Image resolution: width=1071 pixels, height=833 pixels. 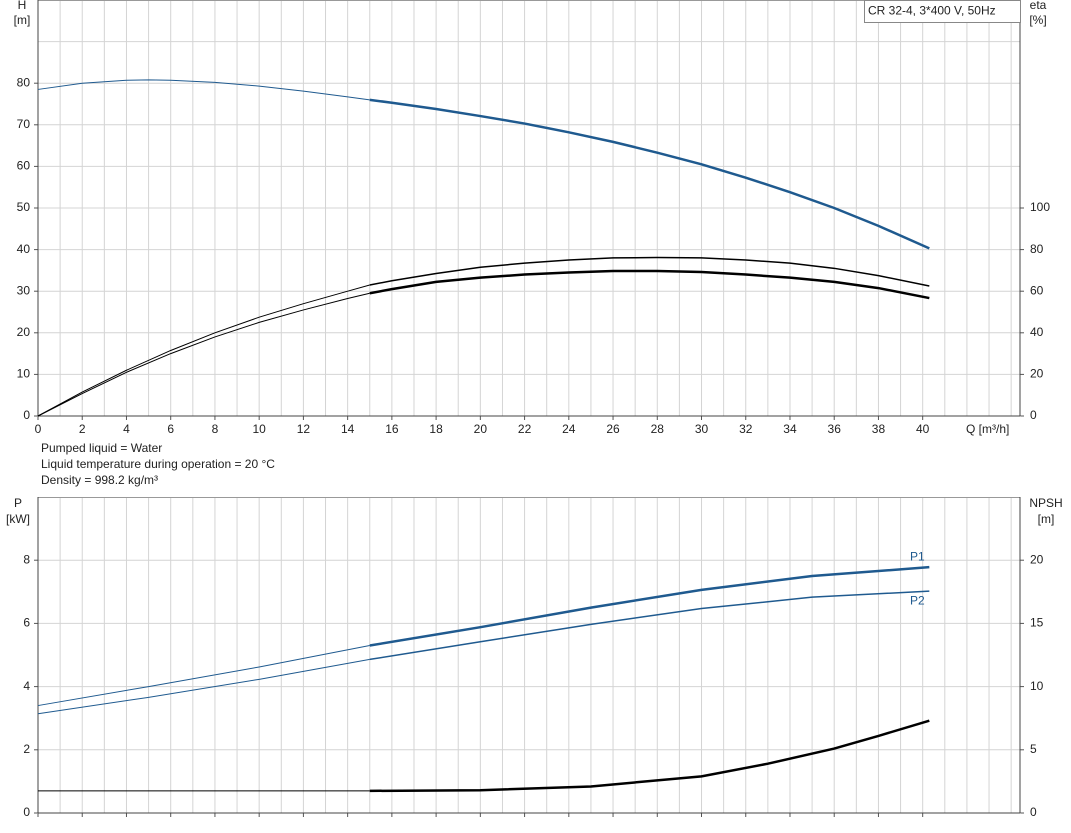 What do you see at coordinates (436, 429) in the screenshot?
I see `x-tick-label: 18` at bounding box center [436, 429].